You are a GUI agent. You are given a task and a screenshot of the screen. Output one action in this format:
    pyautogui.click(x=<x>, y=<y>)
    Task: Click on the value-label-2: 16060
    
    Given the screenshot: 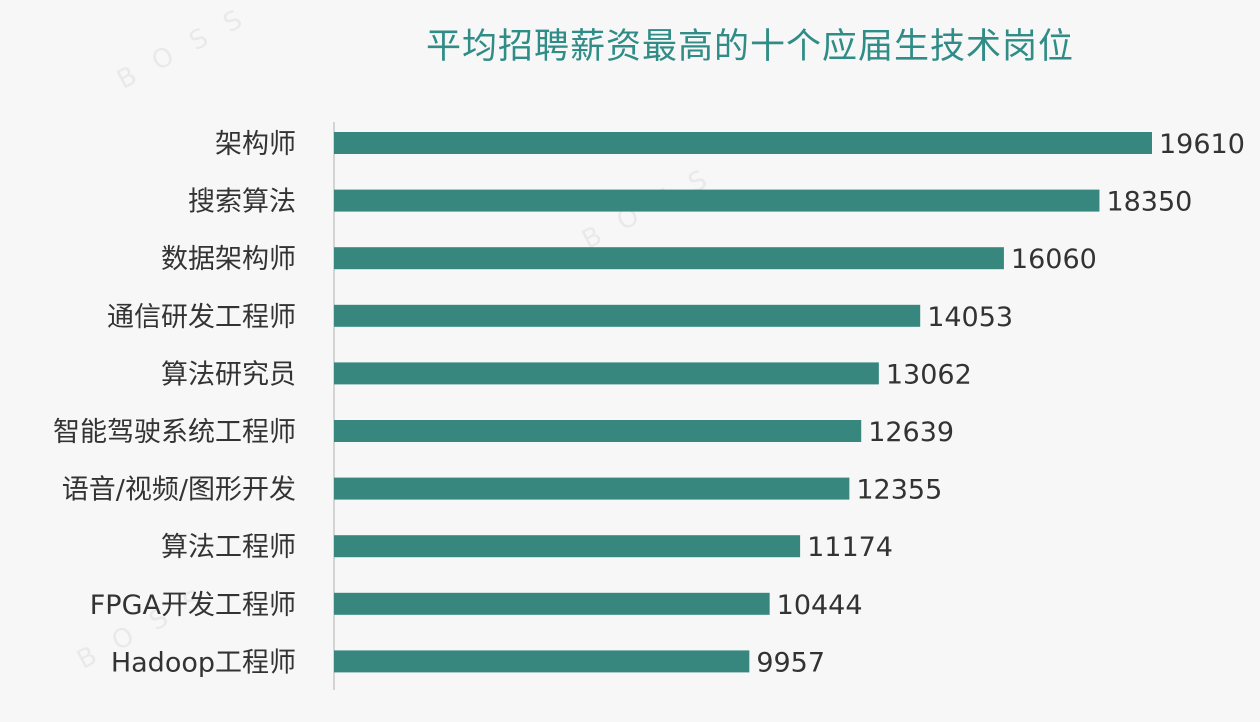 What is the action you would take?
    pyautogui.click(x=1054, y=259)
    